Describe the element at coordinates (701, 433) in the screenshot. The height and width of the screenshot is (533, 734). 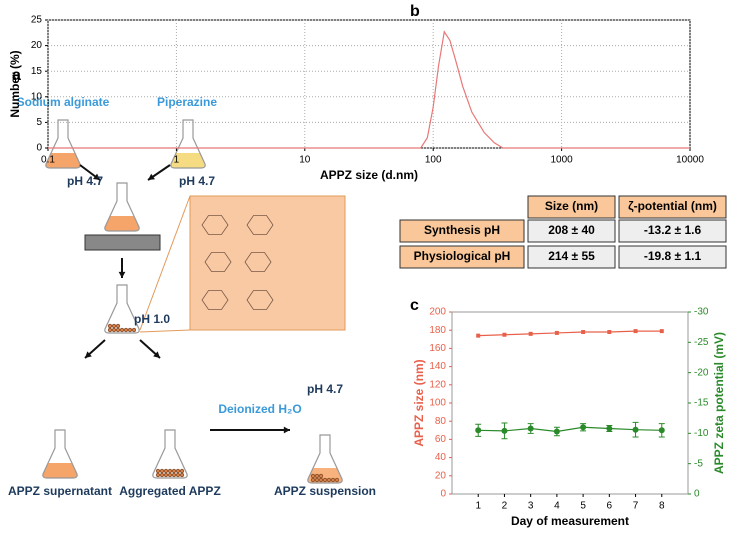
I see `y2-tick-label: -10` at that location.